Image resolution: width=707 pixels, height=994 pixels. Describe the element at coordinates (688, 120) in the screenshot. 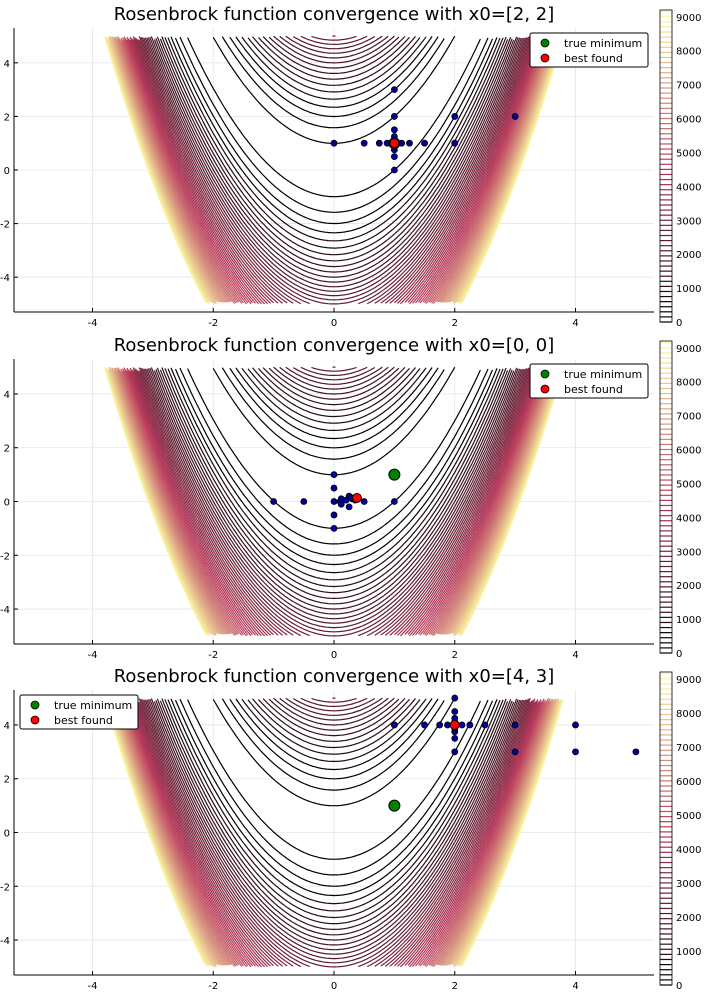

I see `colorbar-tick-label: 6000` at that location.